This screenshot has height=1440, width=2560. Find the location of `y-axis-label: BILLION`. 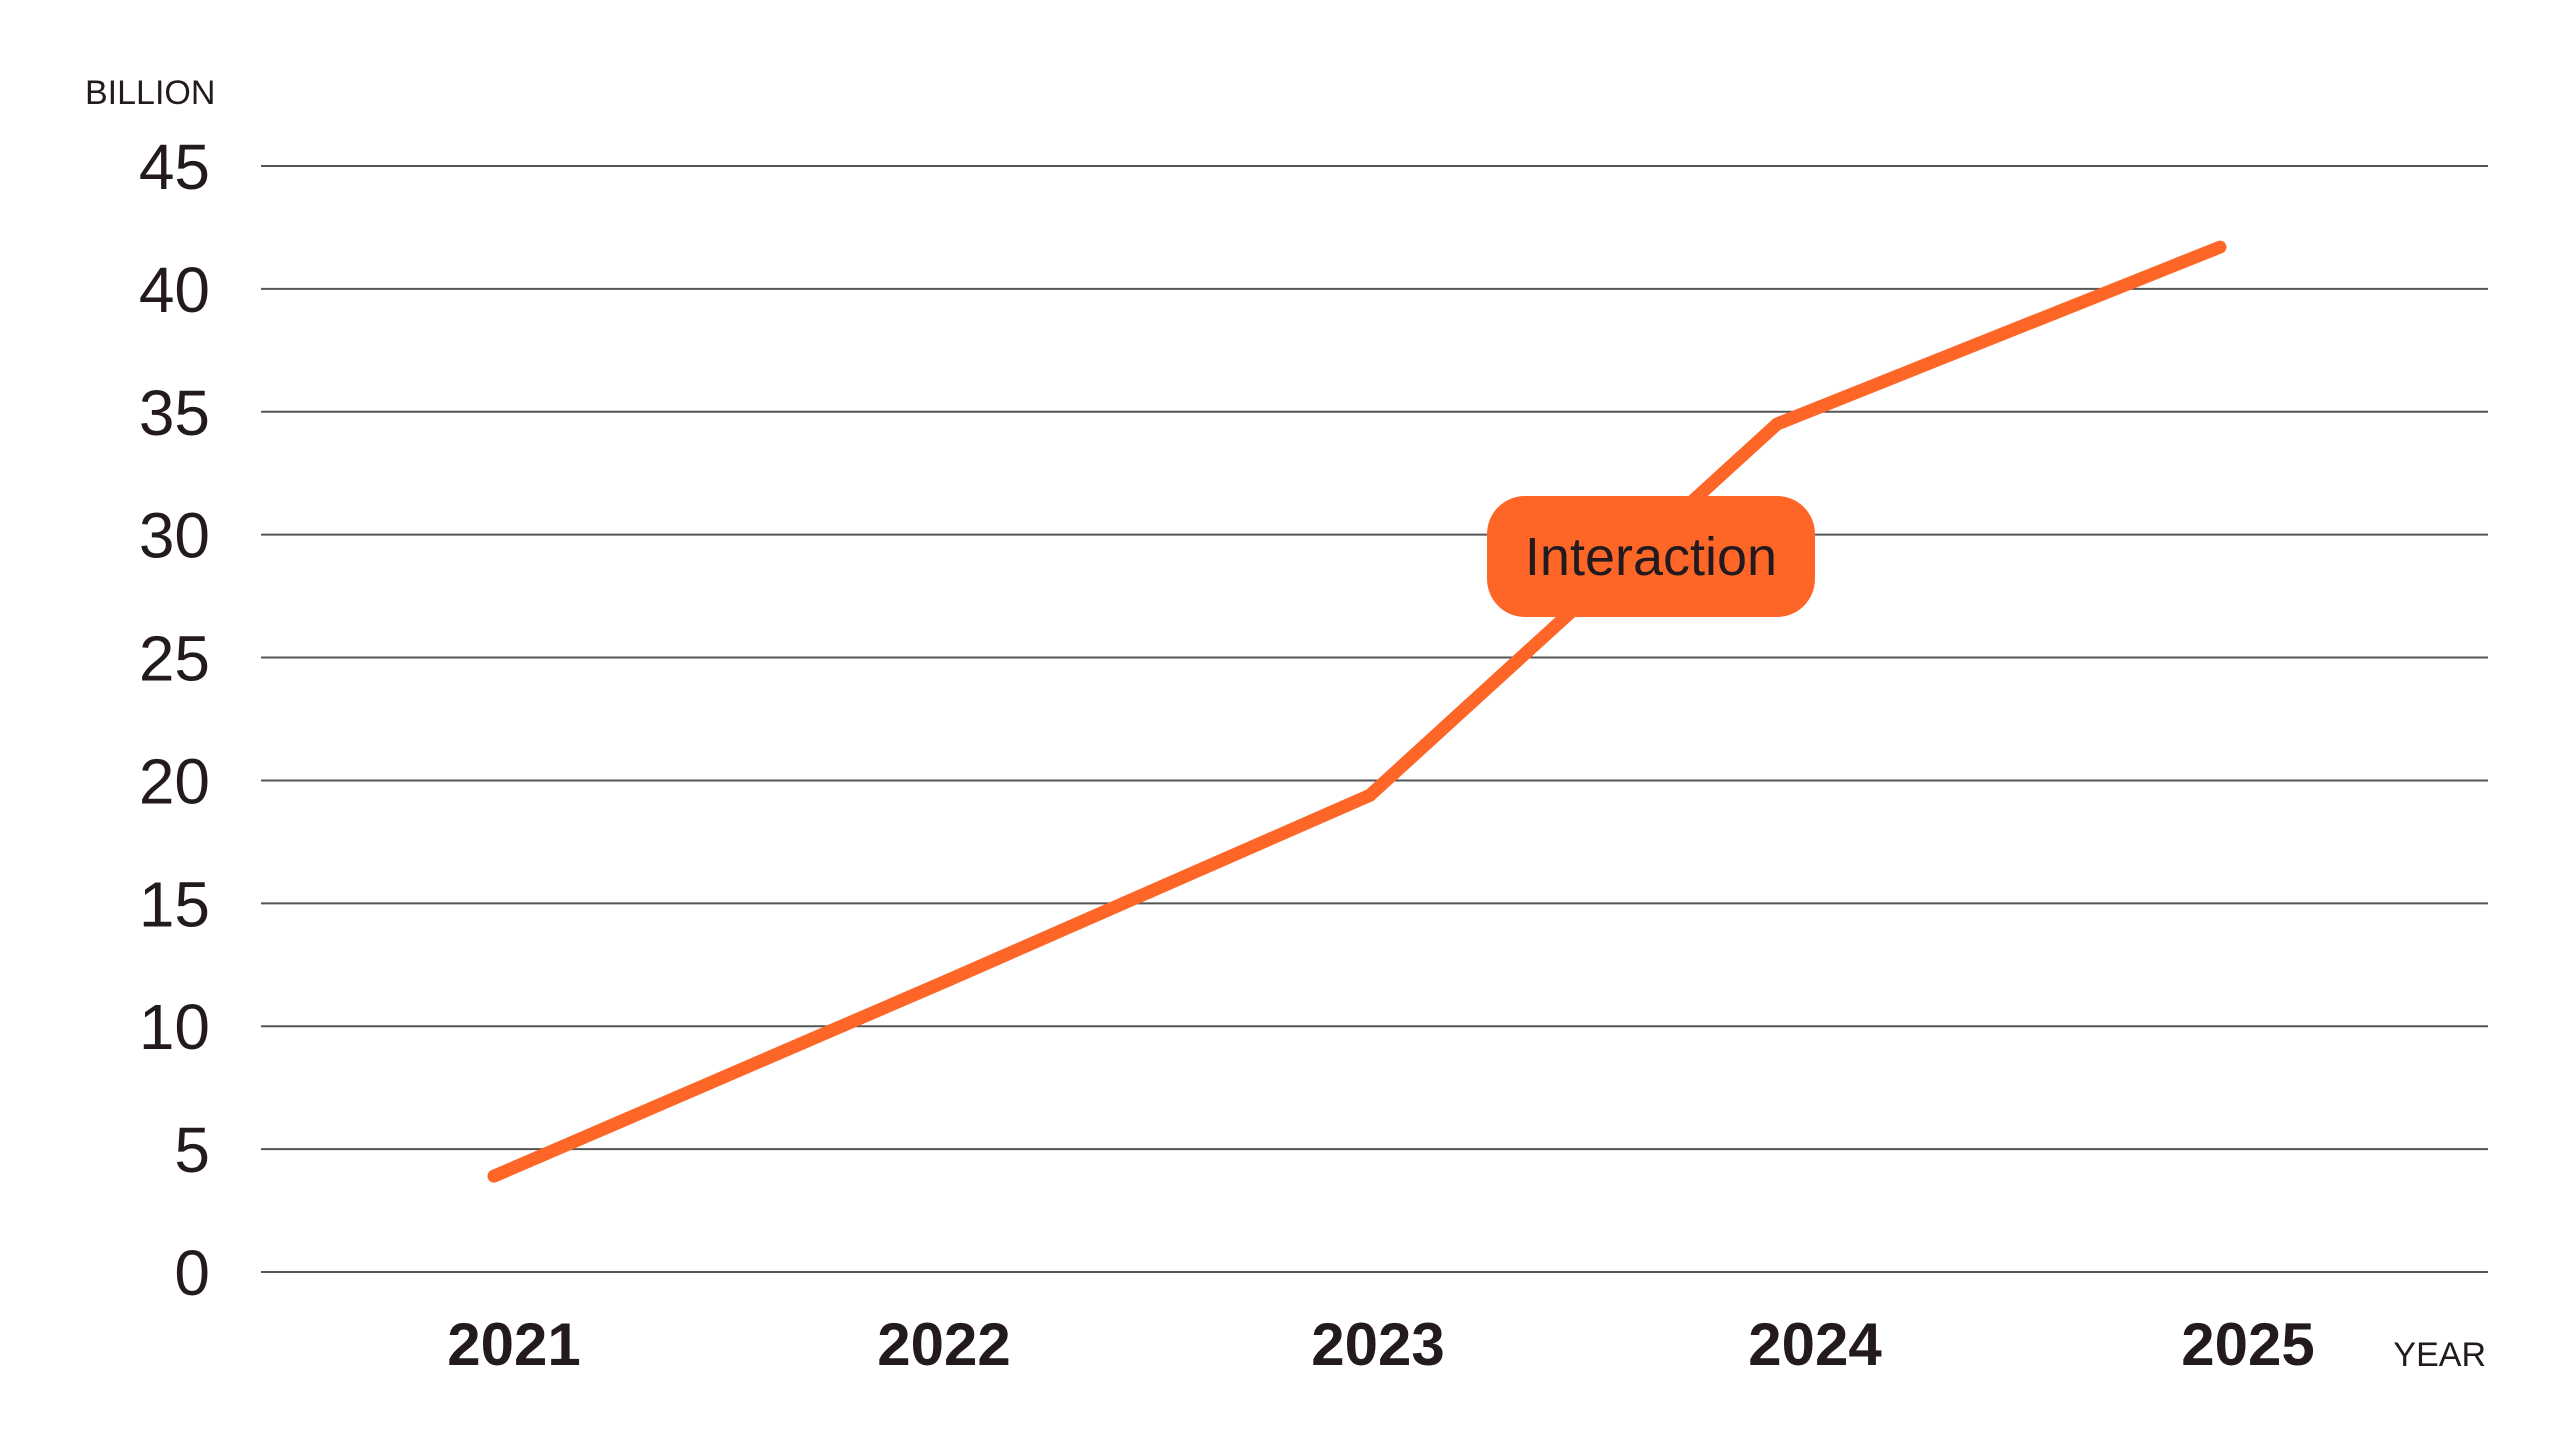

y-axis-label: BILLION is located at coordinates (150, 93).